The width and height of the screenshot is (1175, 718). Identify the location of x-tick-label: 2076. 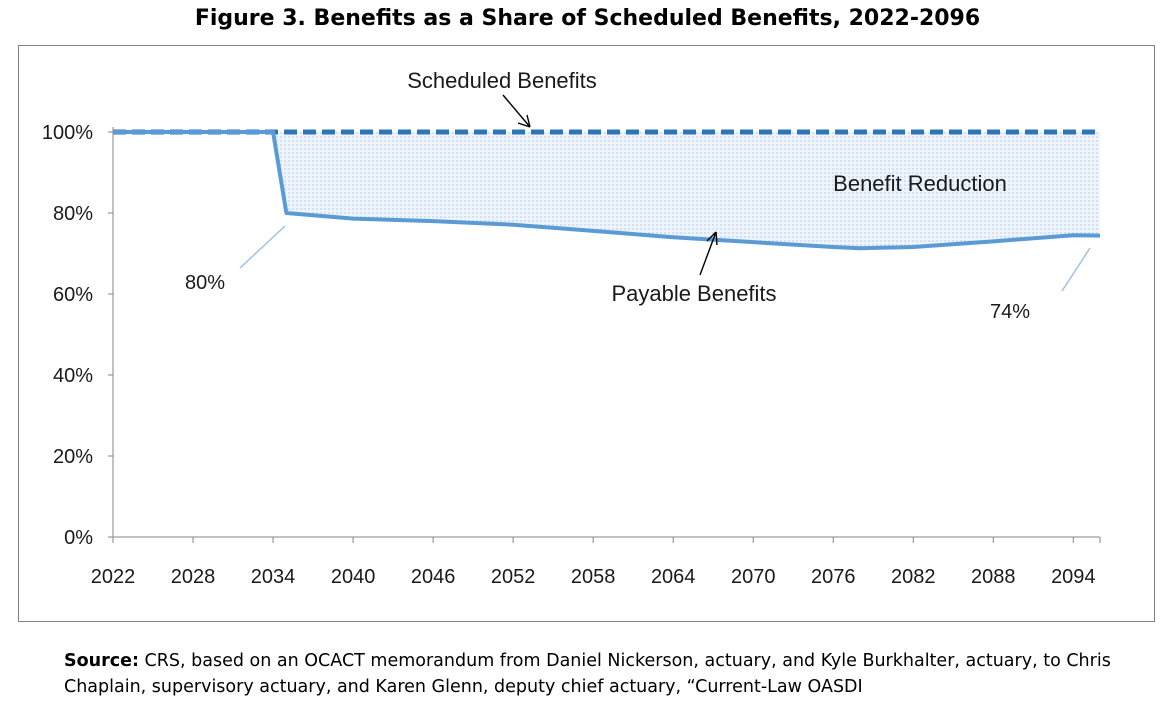
(833, 577).